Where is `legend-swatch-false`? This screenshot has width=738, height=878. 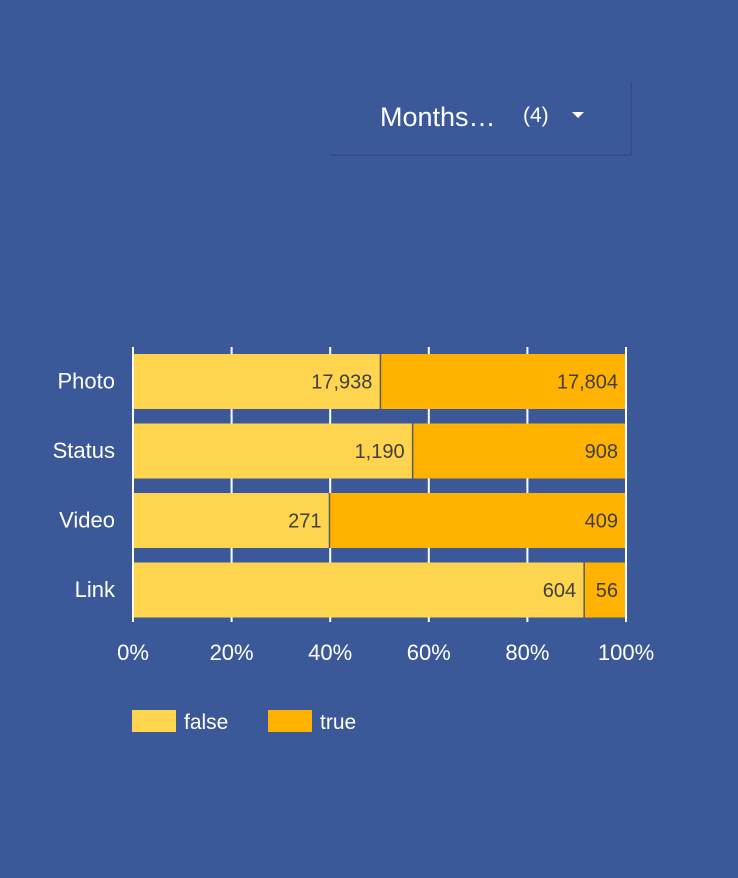 legend-swatch-false is located at coordinates (154, 721).